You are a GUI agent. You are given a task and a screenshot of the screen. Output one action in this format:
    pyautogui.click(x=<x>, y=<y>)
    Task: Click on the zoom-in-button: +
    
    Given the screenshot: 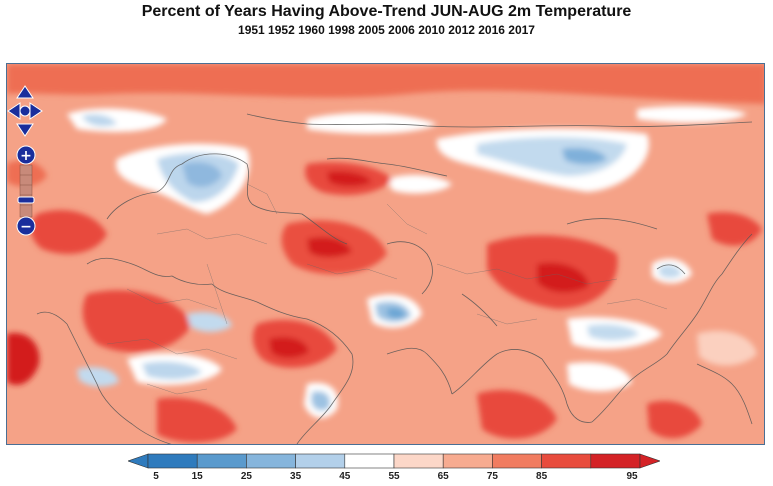 What is the action you would take?
    pyautogui.click(x=26, y=155)
    